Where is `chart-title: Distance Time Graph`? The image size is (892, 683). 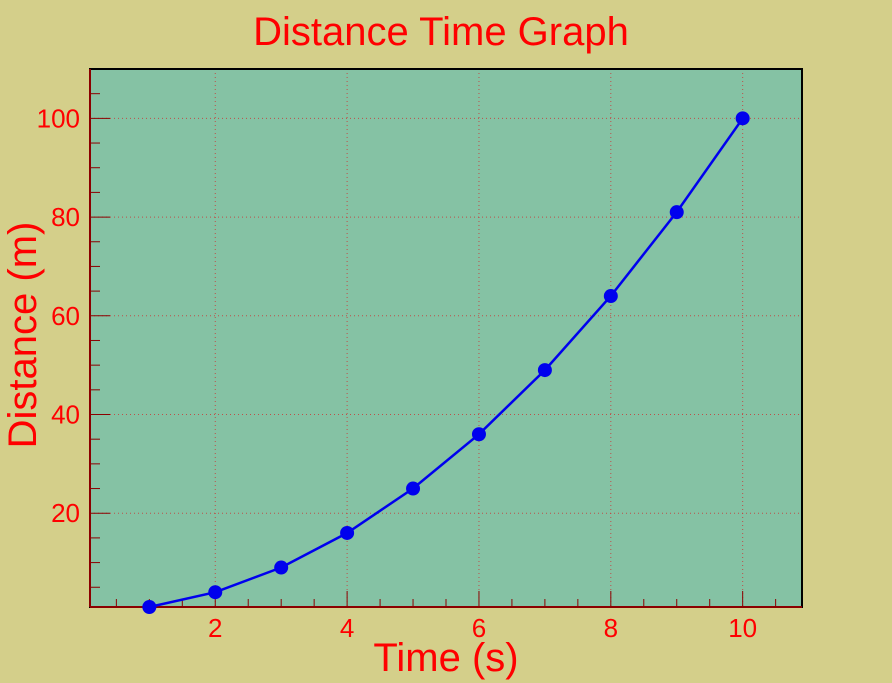 chart-title: Distance Time Graph is located at coordinates (441, 32).